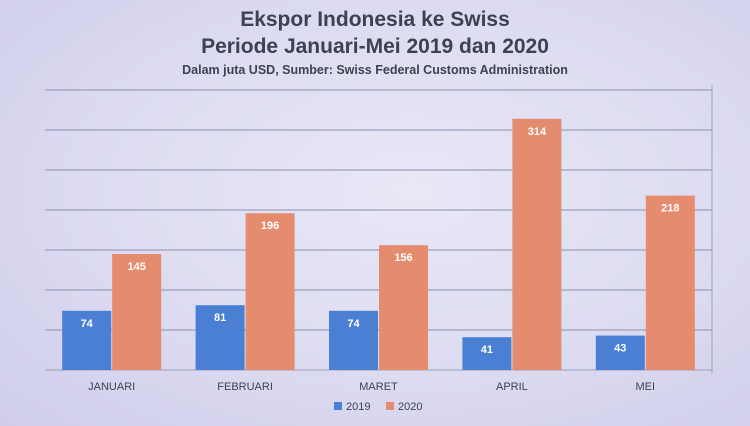 The height and width of the screenshot is (426, 750). What do you see at coordinates (512, 387) in the screenshot?
I see `x-tick-label: APRIL` at bounding box center [512, 387].